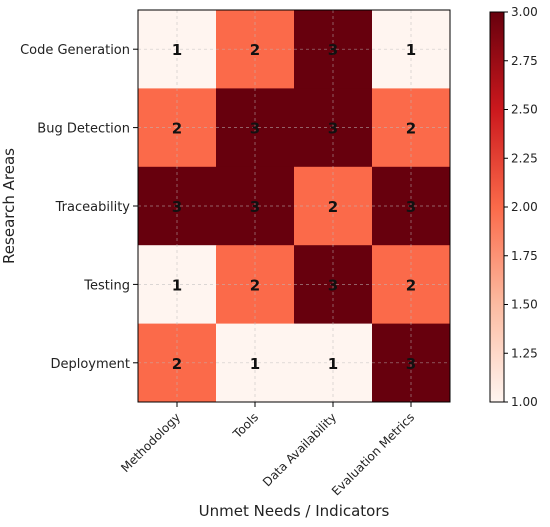 This screenshot has width=550, height=527. What do you see at coordinates (524, 61) in the screenshot?
I see `colorbar-tick-label: 2.75` at bounding box center [524, 61].